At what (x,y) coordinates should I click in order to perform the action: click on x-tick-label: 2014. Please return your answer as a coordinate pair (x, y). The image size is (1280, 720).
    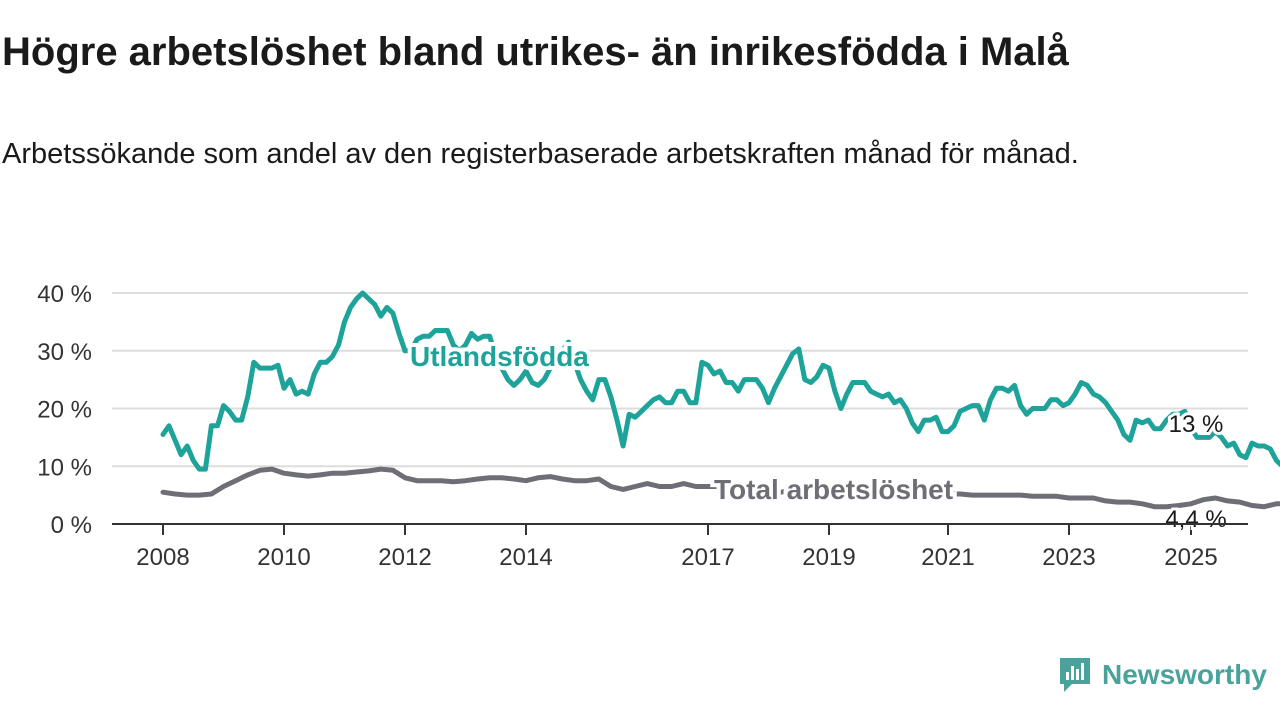
    Looking at the image, I should click on (525, 557).